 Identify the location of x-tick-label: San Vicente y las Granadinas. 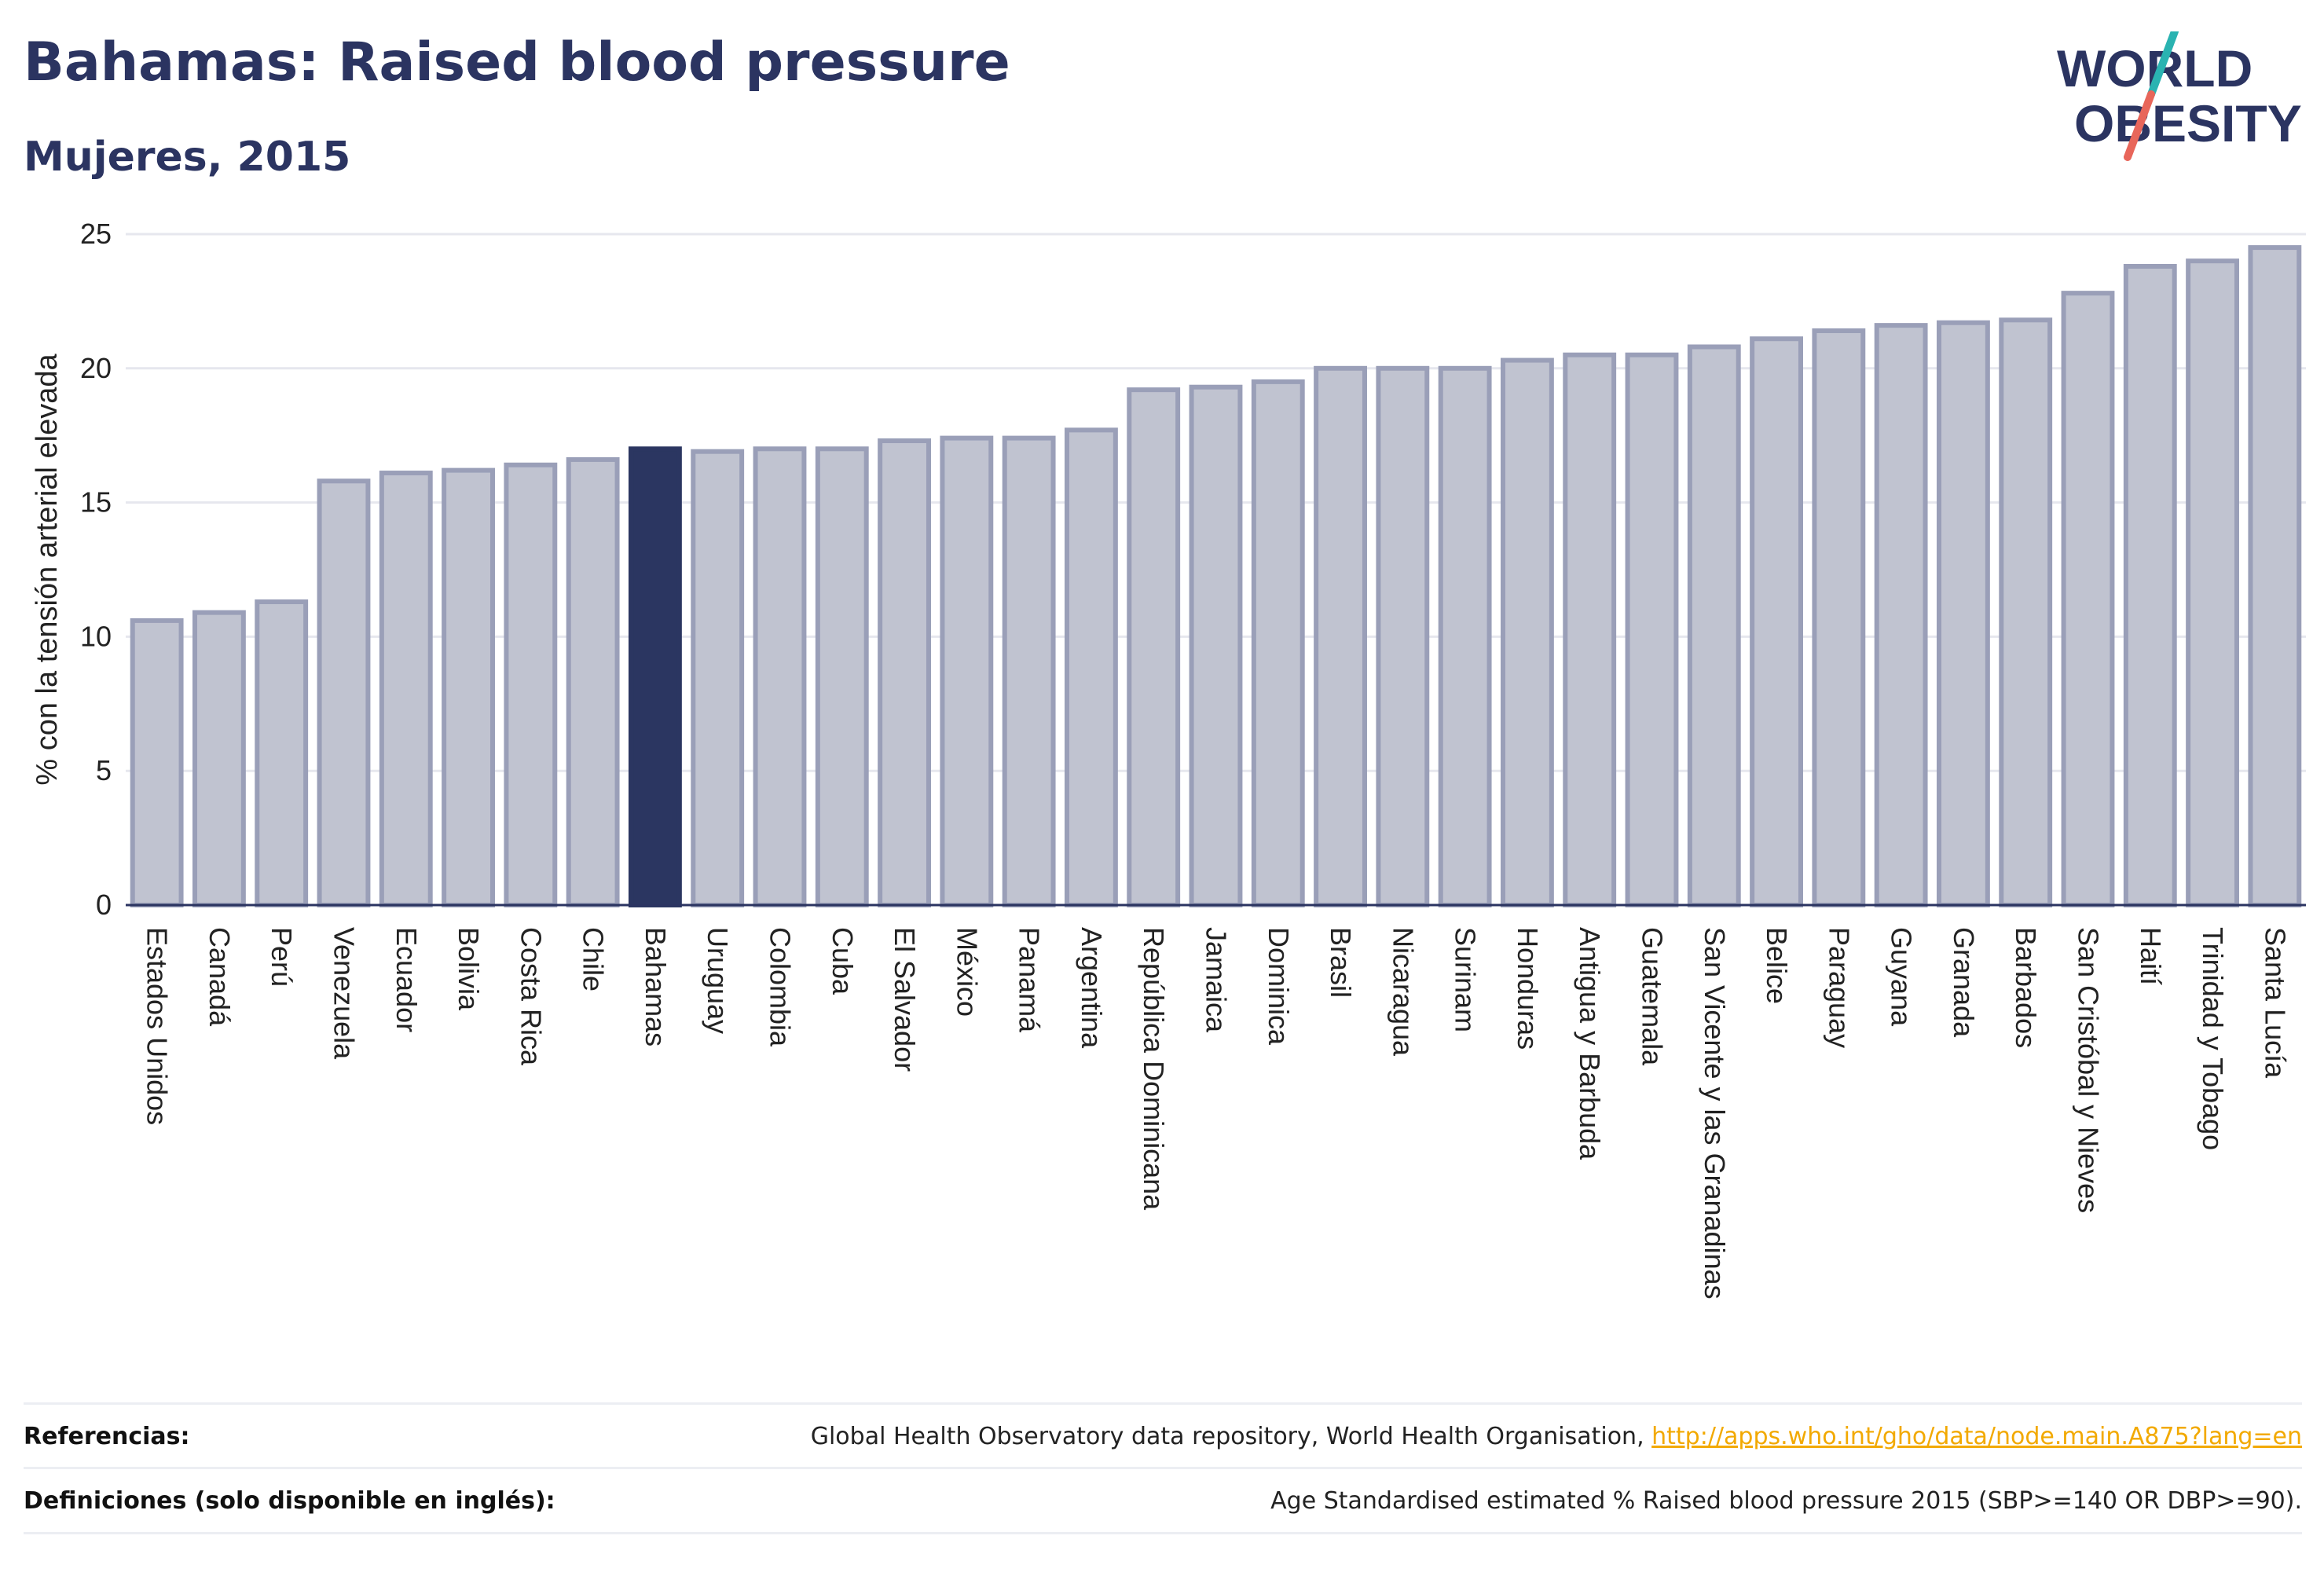
(1715, 1113).